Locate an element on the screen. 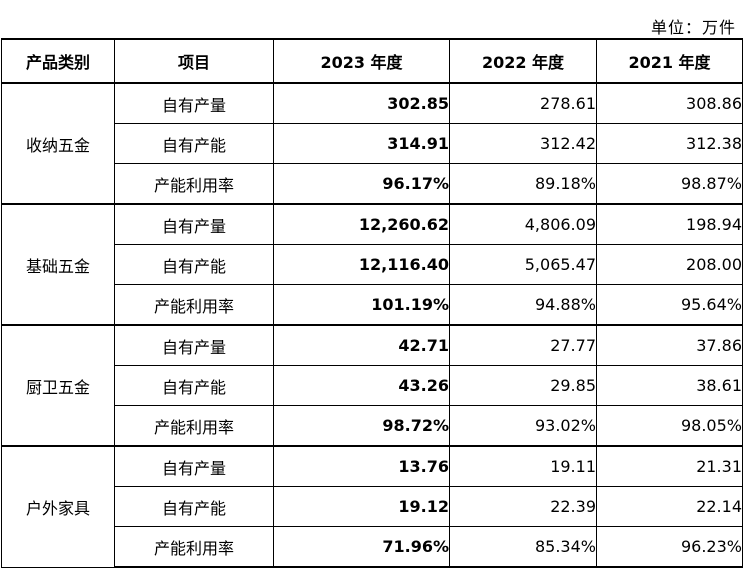 This screenshot has width=750, height=568. value-2021: 308.86 is located at coordinates (669, 103).